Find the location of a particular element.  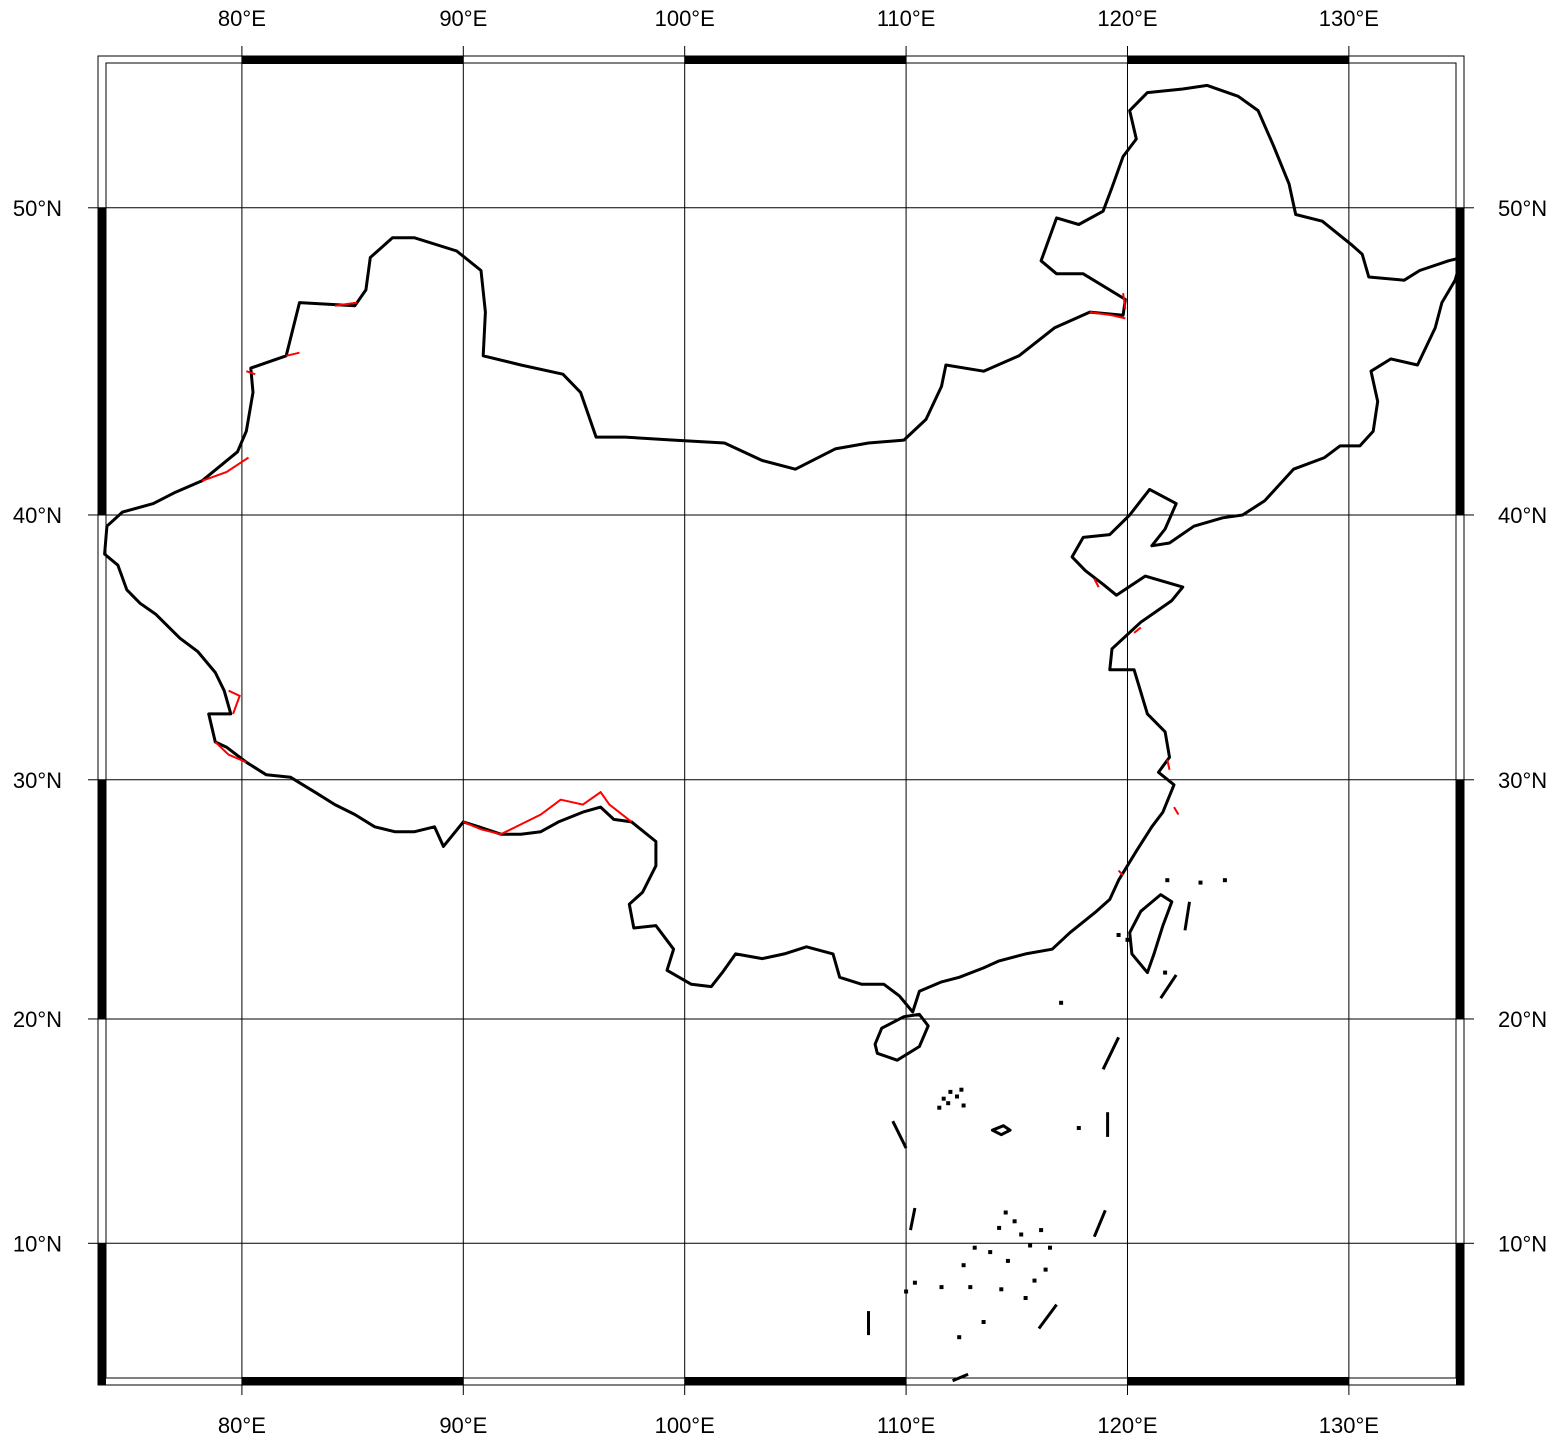

lon-label-top: 130°E is located at coordinates (1349, 18).